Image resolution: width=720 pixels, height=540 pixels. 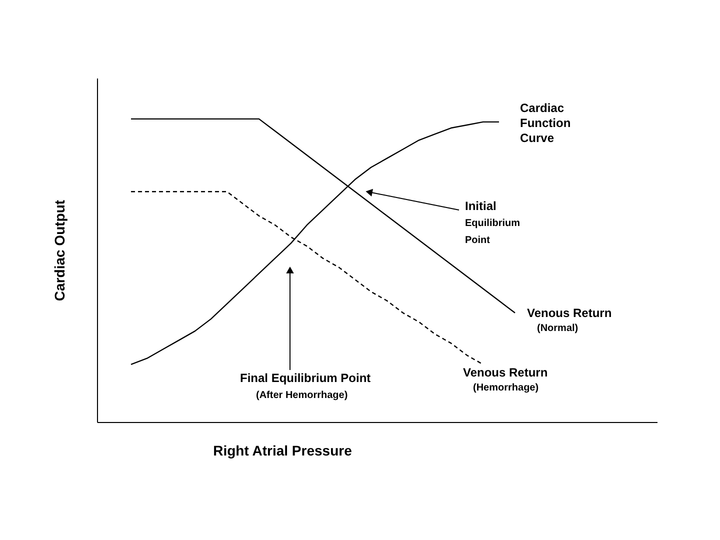 I want to click on y-axis-title: Cardiac Output, so click(x=60, y=251).